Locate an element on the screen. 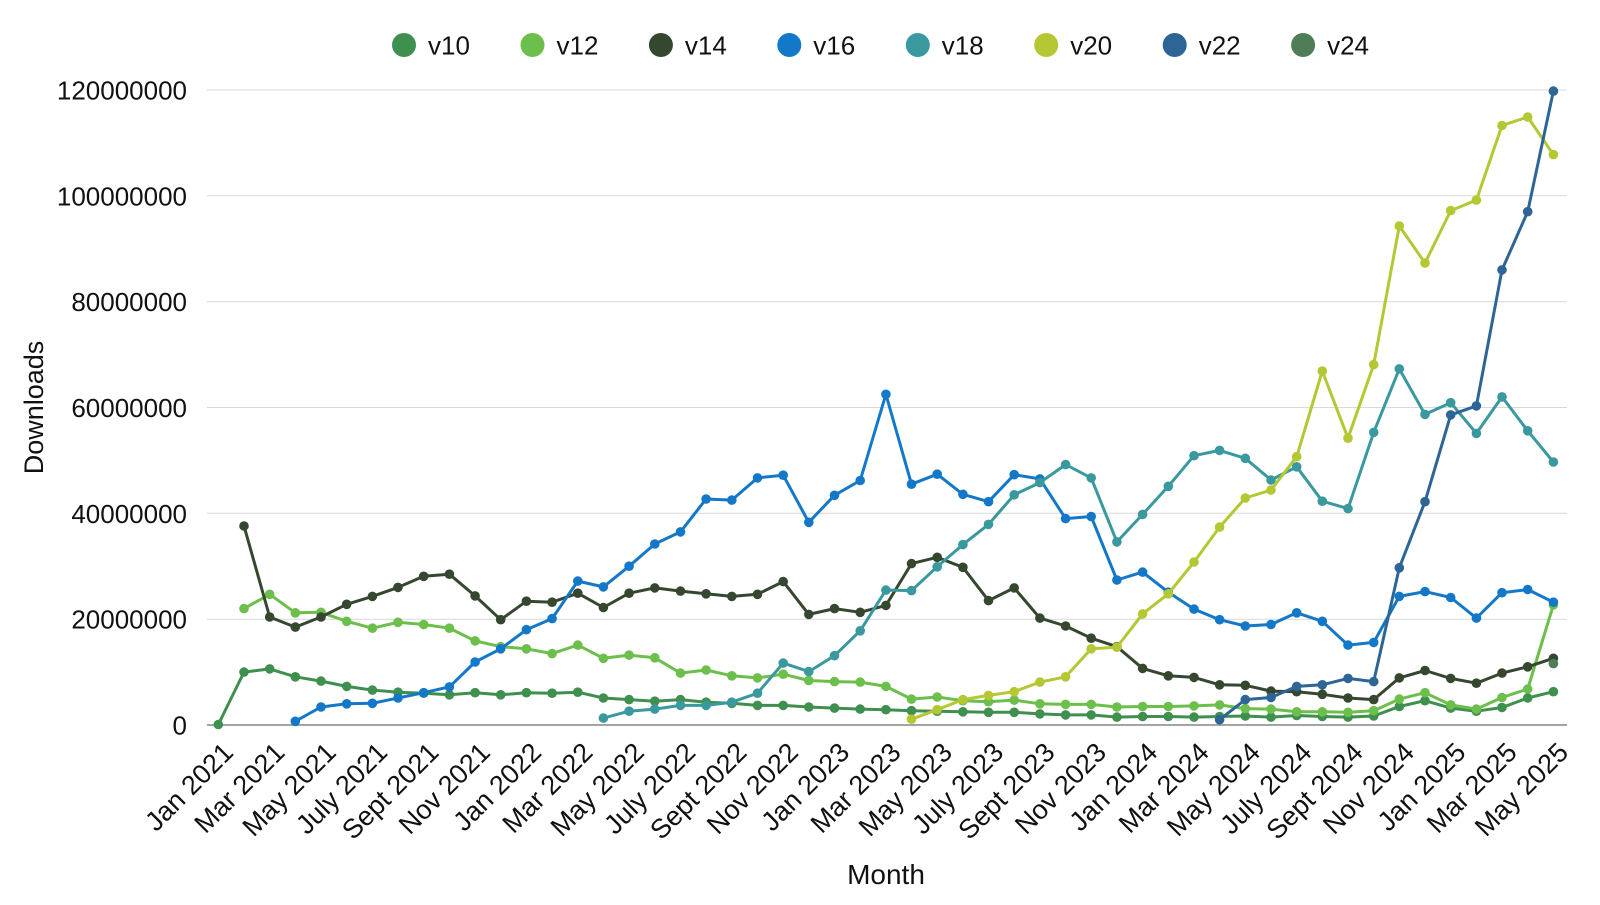  svg-text: v16 is located at coordinates (834, 46).